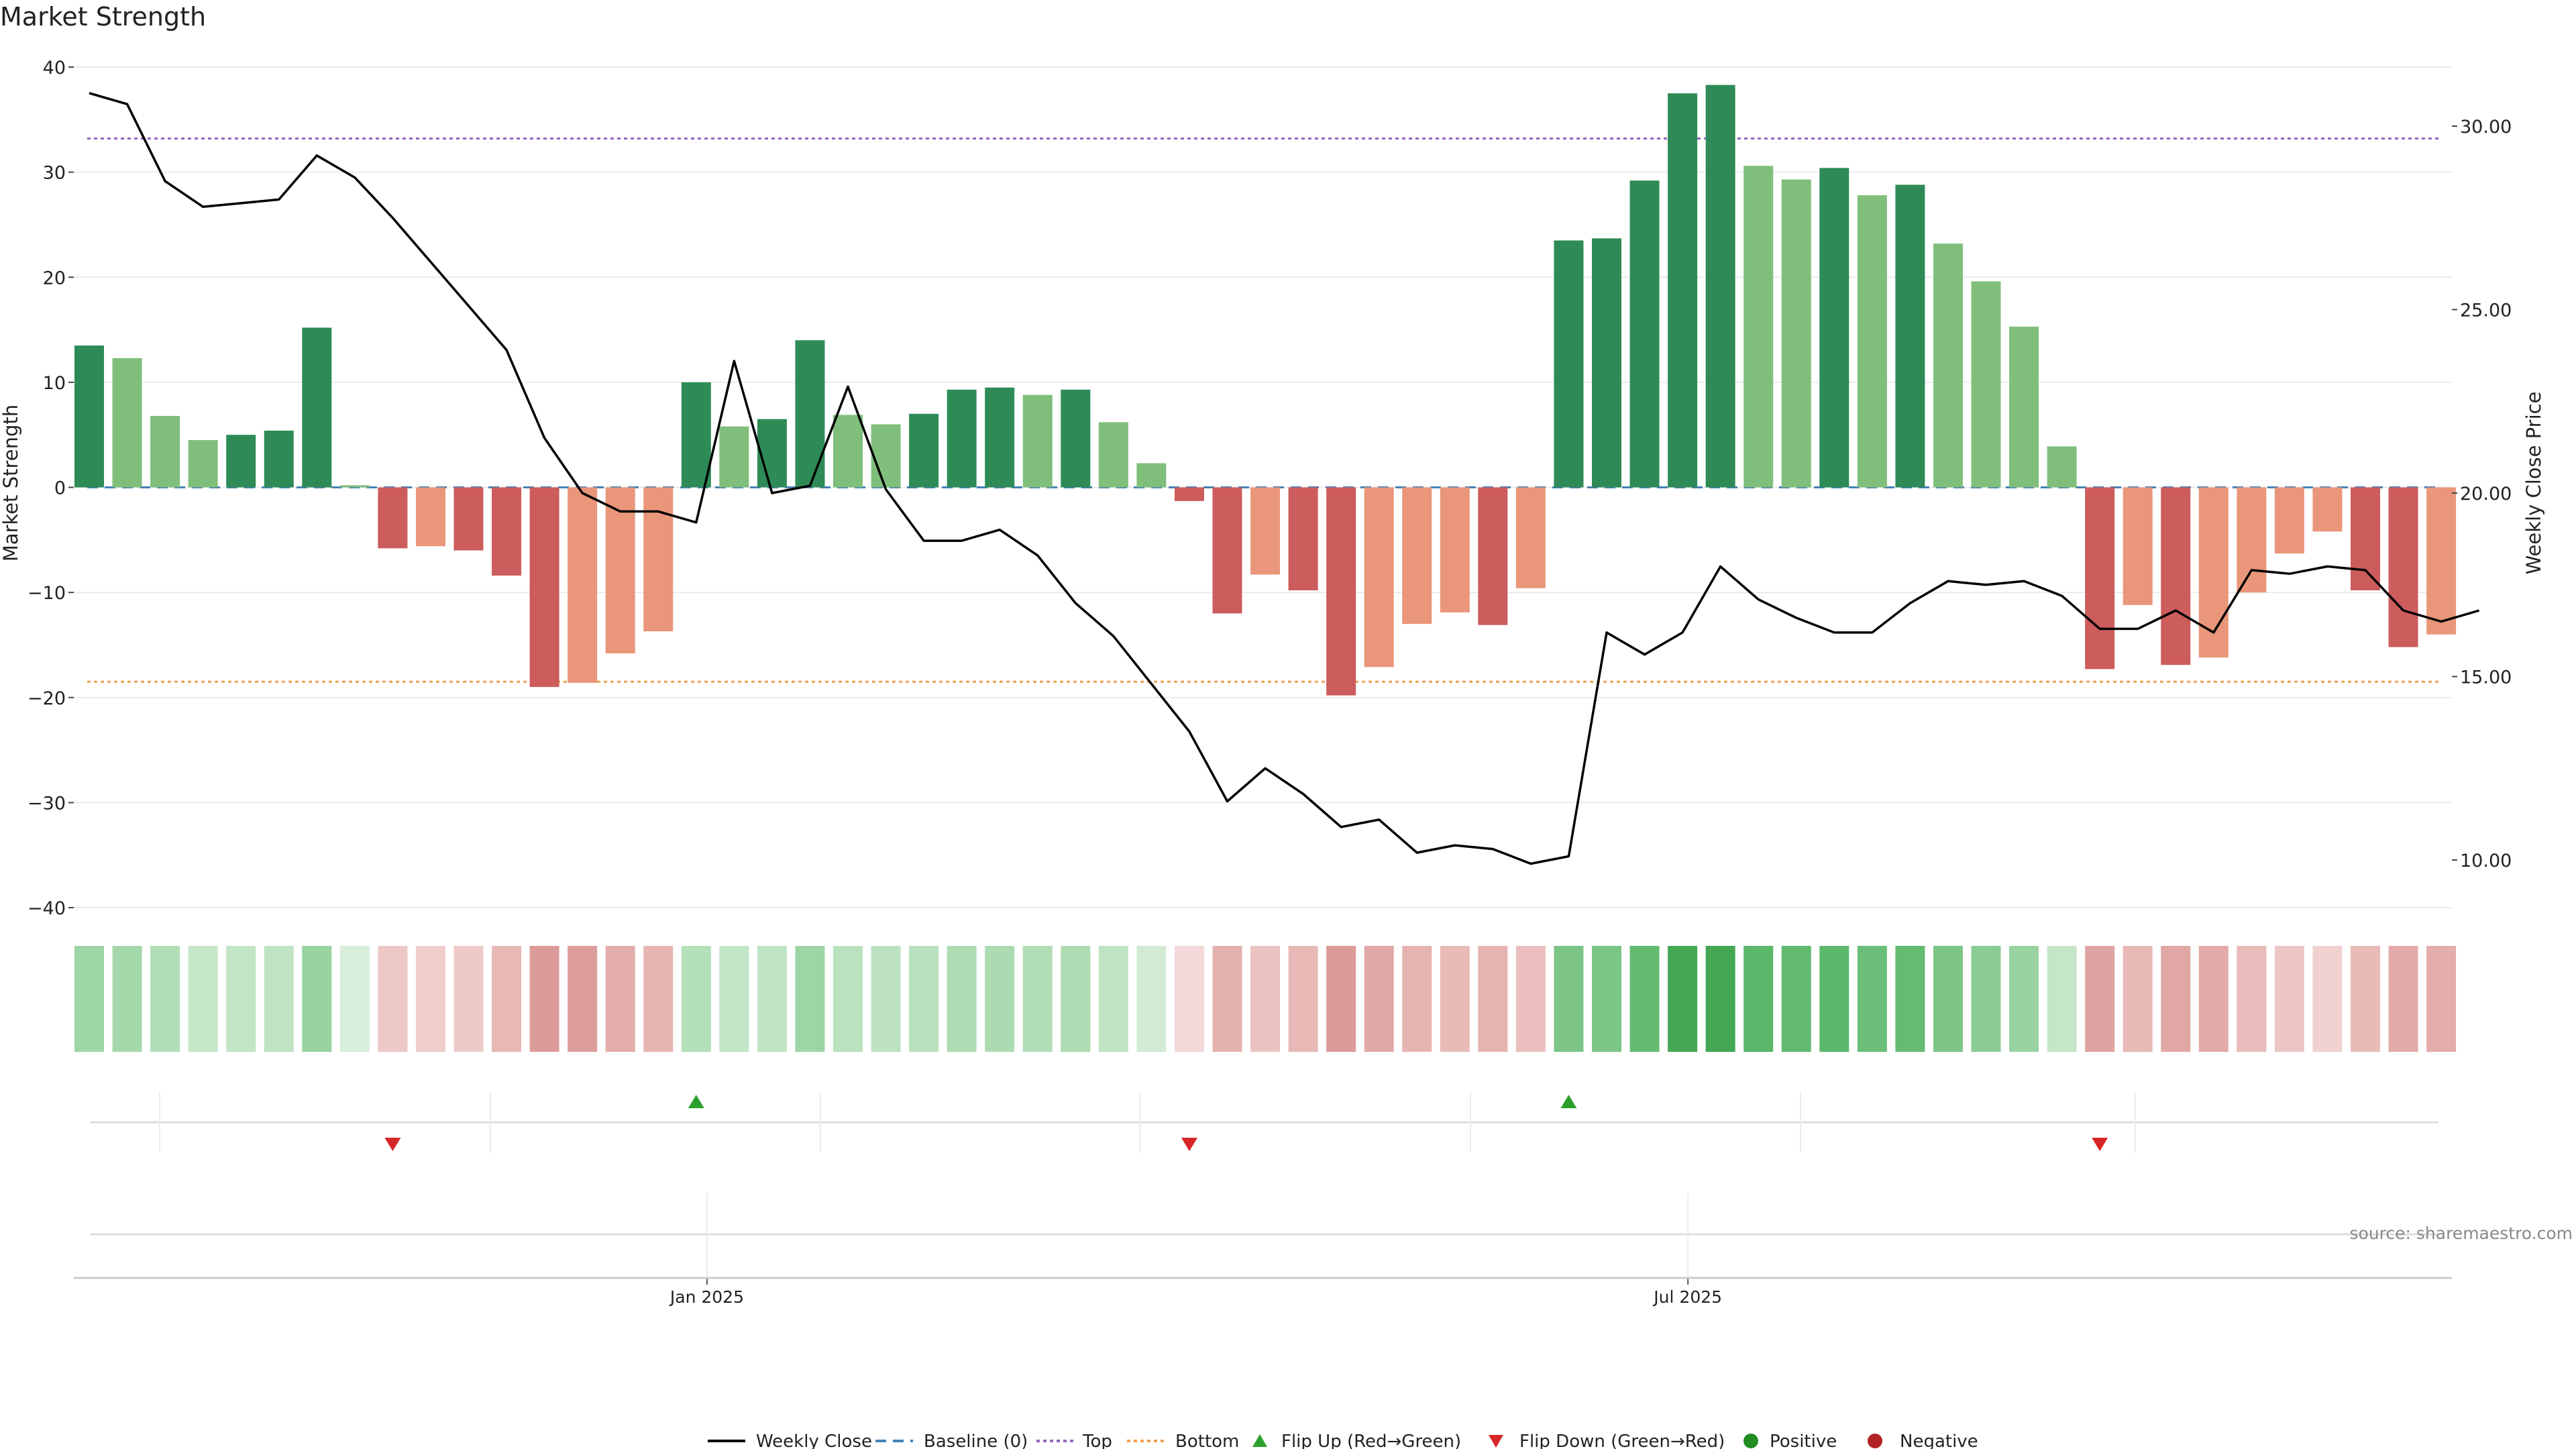 The height and width of the screenshot is (1449, 2576). I want to click on y-left-tick-label-7: −30, so click(47, 803).